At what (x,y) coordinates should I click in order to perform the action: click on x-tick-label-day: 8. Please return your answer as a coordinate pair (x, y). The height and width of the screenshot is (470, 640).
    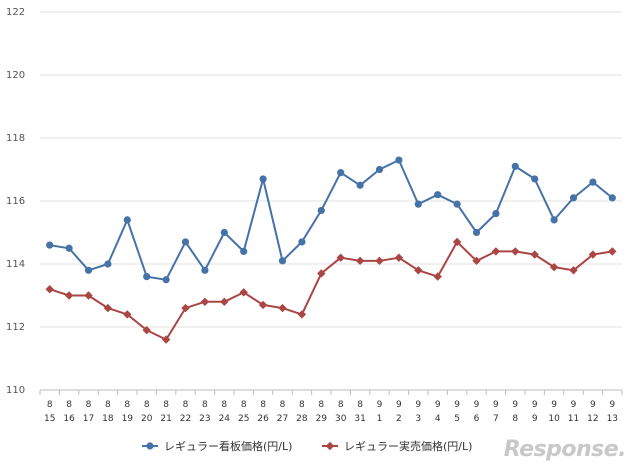
    Looking at the image, I should click on (515, 419).